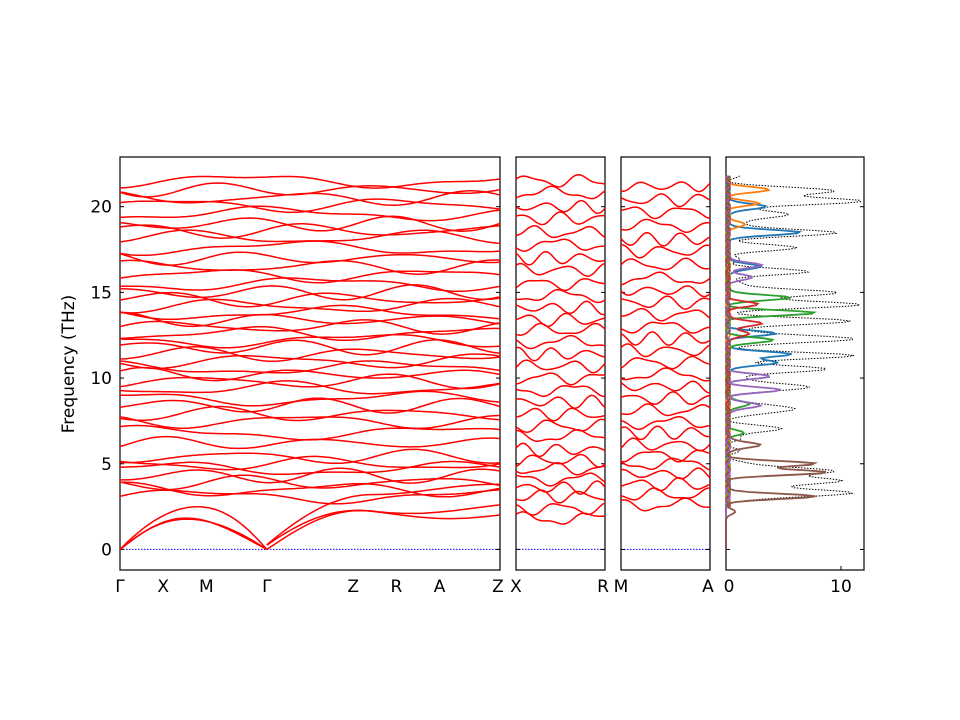  I want to click on ytick-label-5: 5, so click(106, 465).